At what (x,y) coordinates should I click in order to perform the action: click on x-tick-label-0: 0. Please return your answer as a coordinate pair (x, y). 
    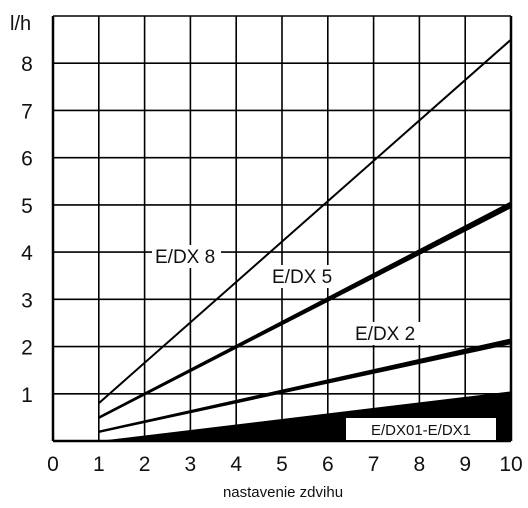
    Looking at the image, I should click on (53, 464).